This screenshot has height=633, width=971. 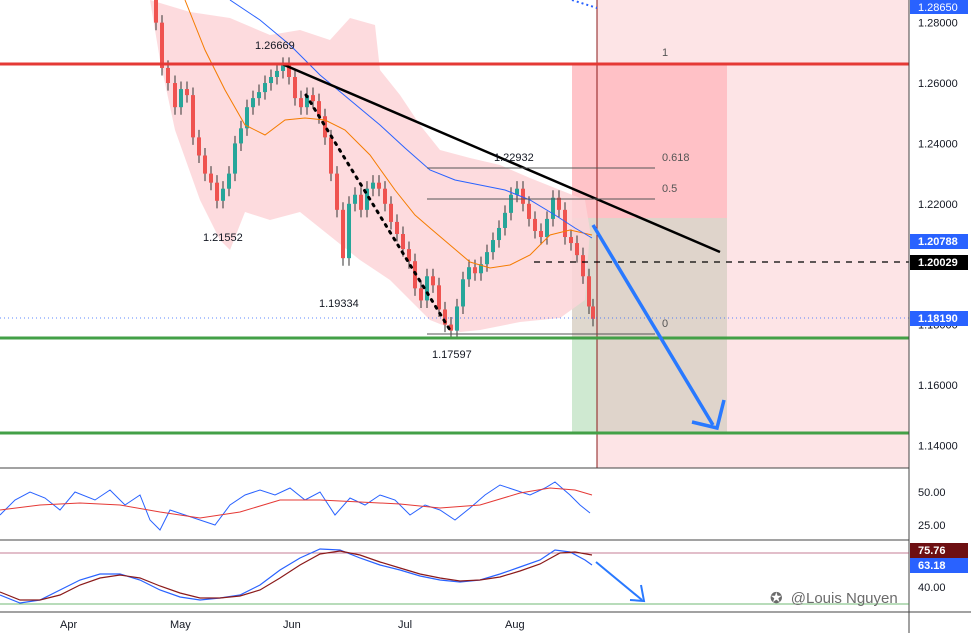 I want to click on time-axis: Apr May Jun Jul Aug, so click(x=292, y=625).